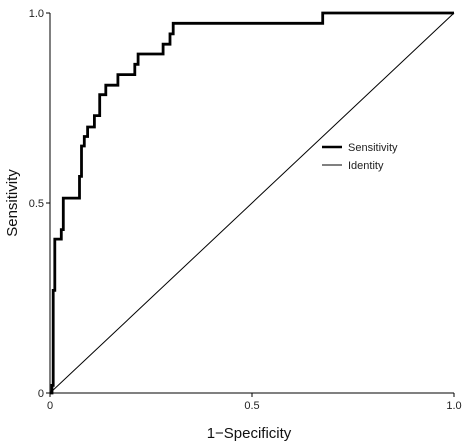  Describe the element at coordinates (249, 433) in the screenshot. I see `x-axis-title: 1−Specificity` at that location.